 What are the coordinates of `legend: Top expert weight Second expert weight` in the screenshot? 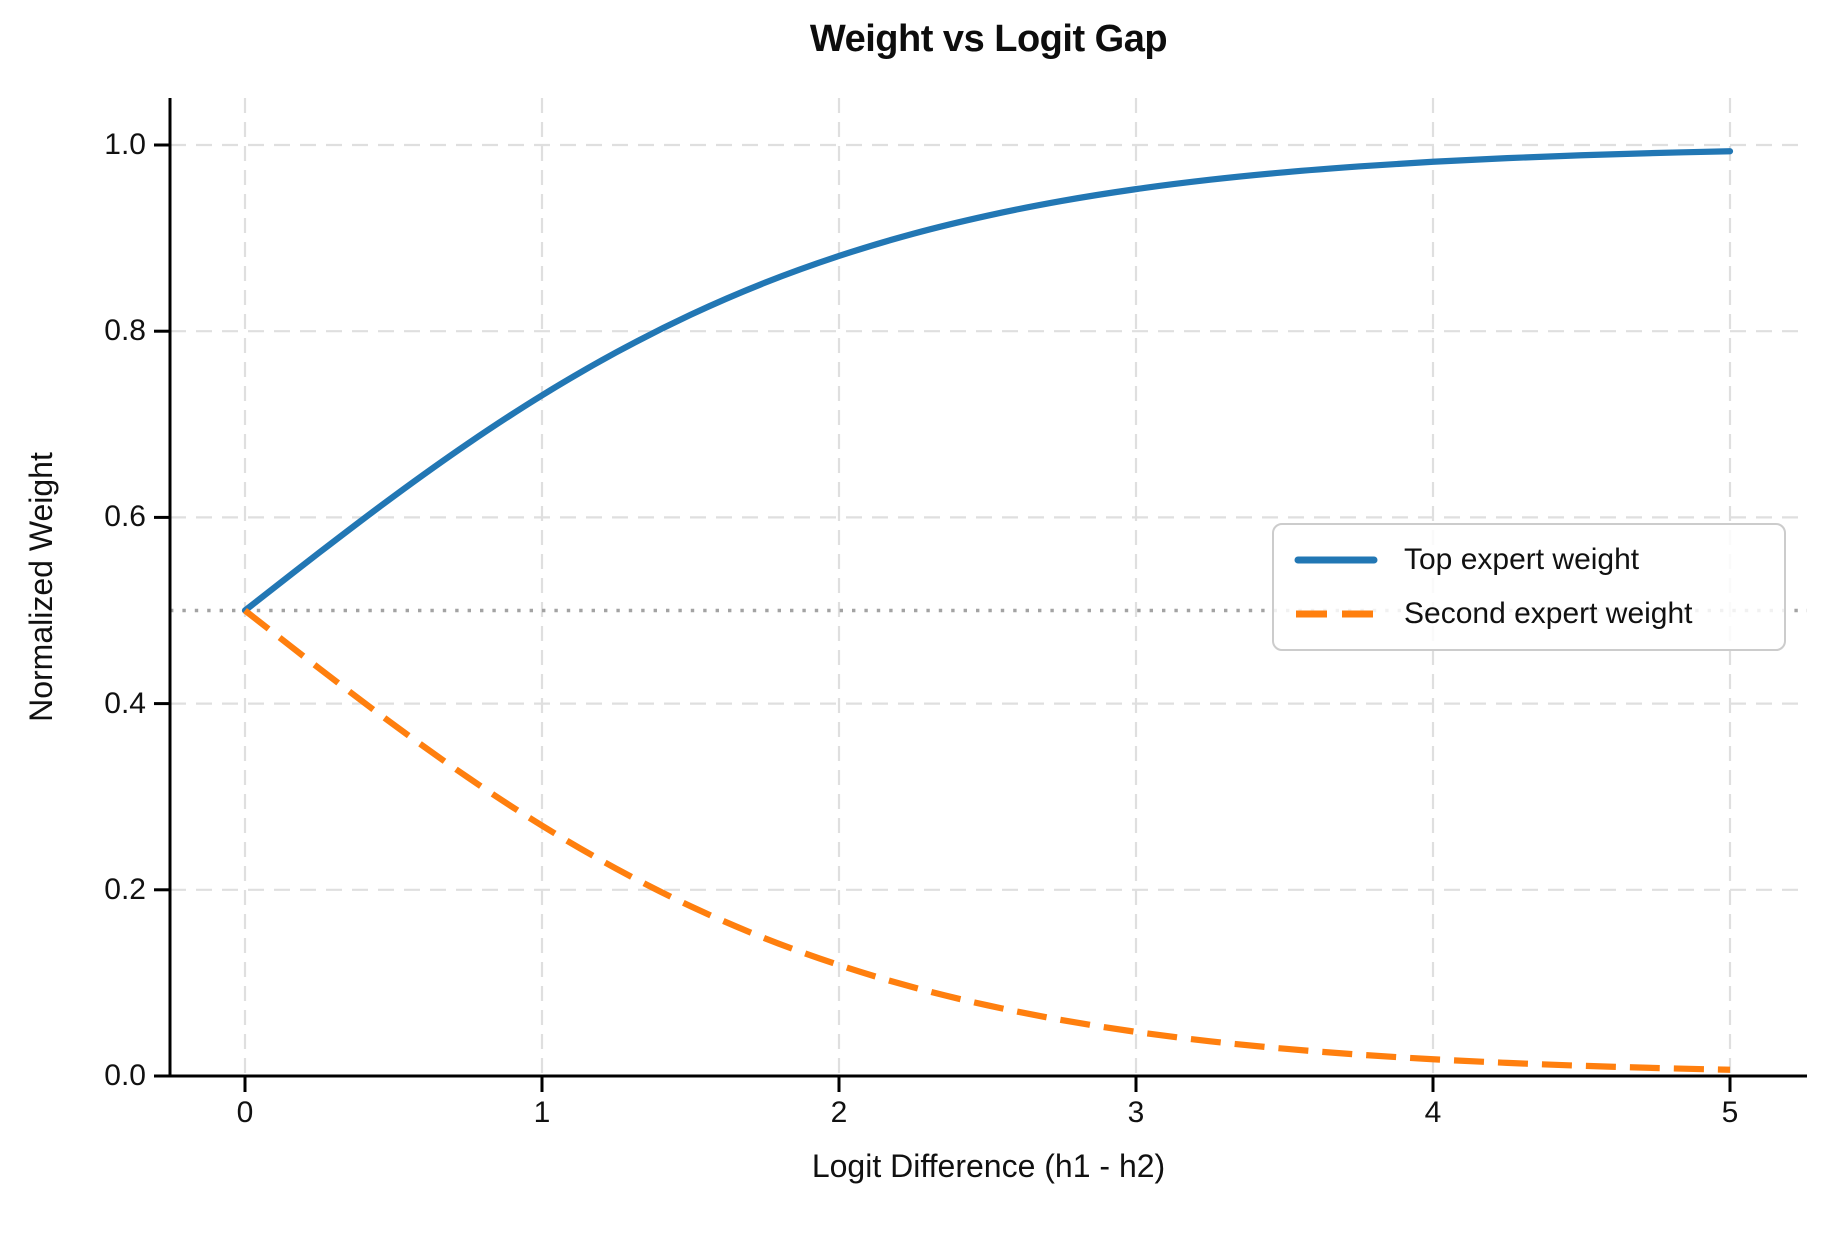 It's located at (1529, 587).